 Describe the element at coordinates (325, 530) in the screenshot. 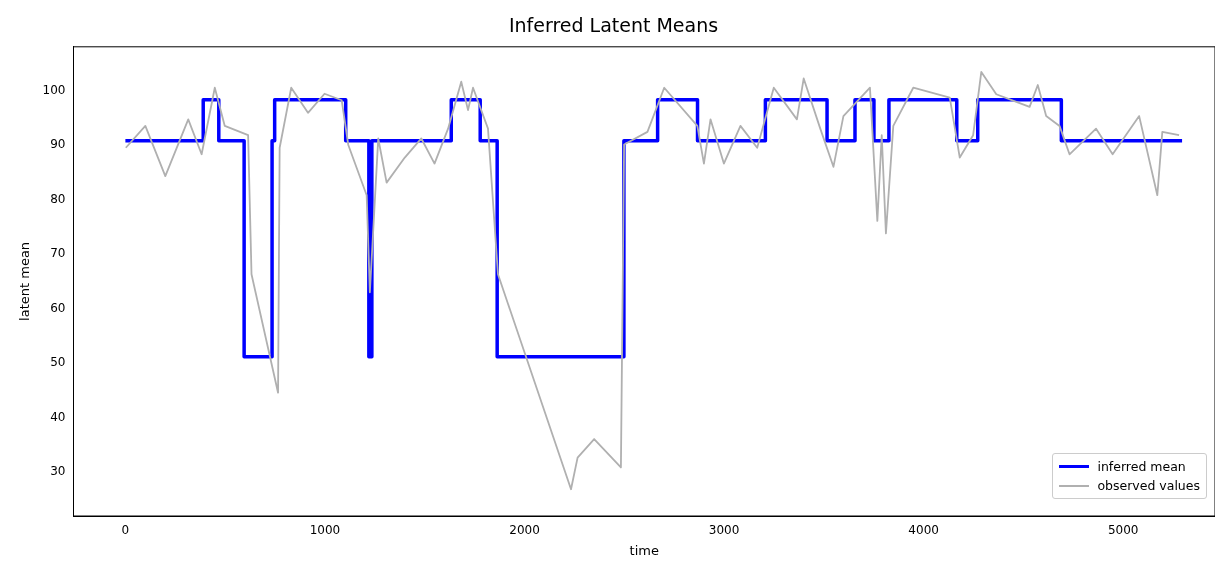

I see `x-tick-label: 1000` at that location.